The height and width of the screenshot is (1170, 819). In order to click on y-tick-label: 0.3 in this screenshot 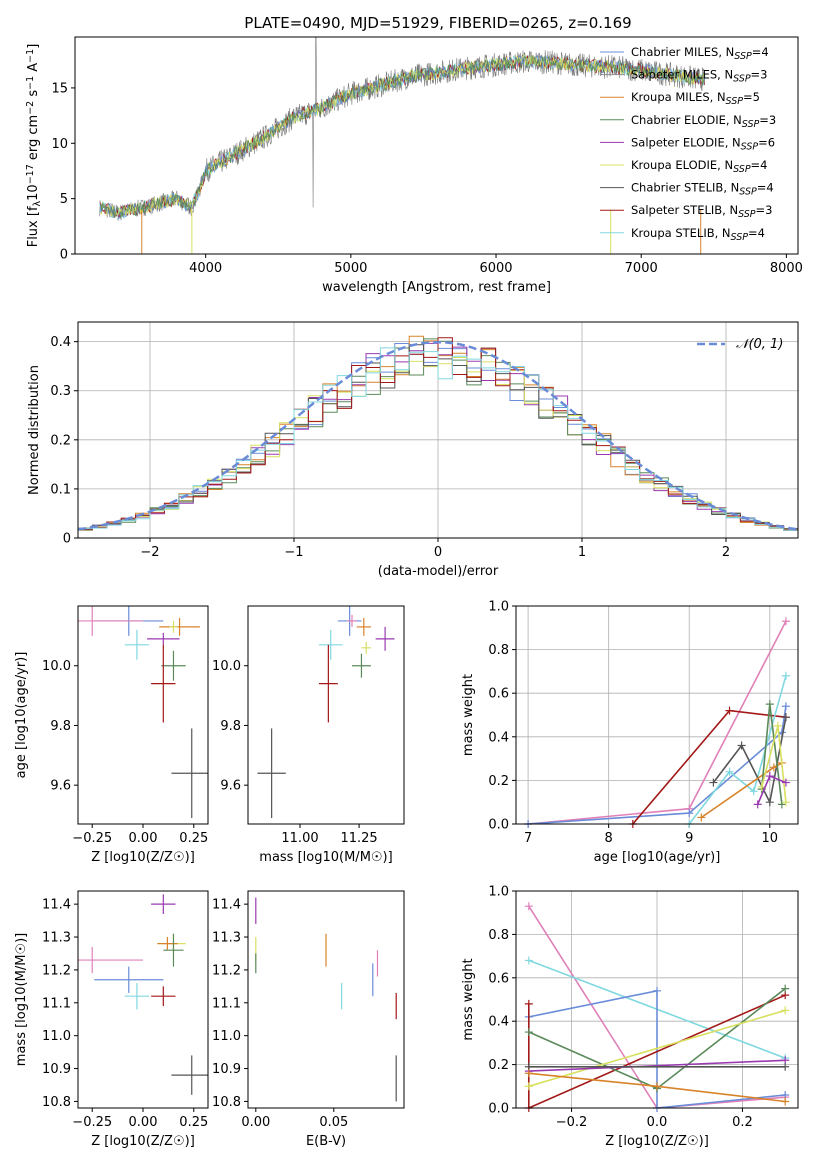, I will do `click(60, 391)`.